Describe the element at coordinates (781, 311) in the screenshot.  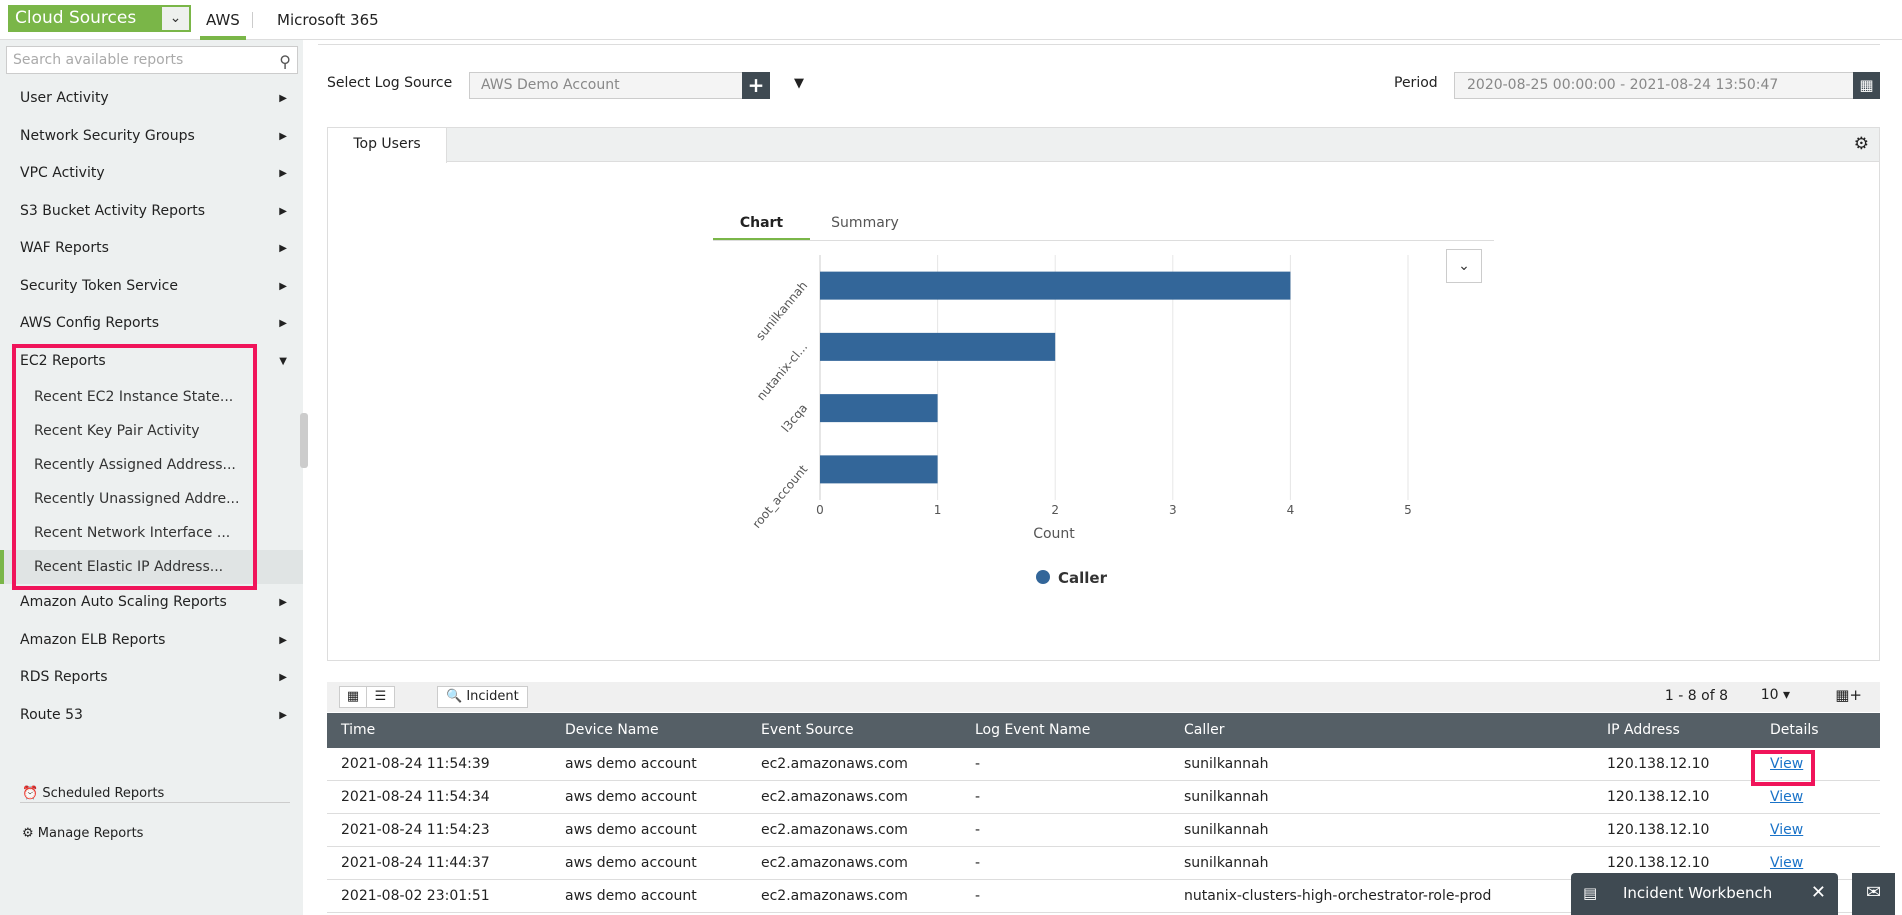
I see `category-label: sunilkannah` at that location.